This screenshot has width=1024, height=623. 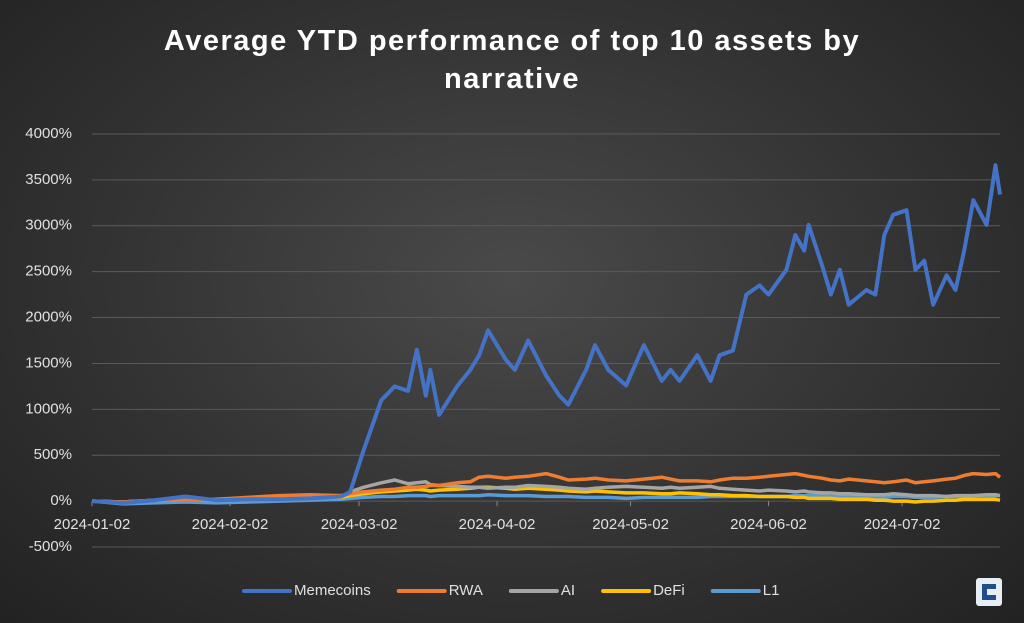 What do you see at coordinates (669, 590) in the screenshot?
I see `legend-label: DeFi` at bounding box center [669, 590].